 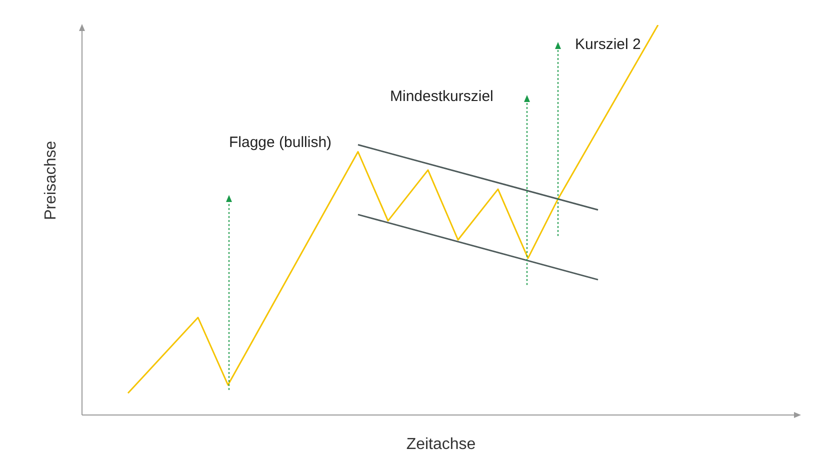 I want to click on annotation: Flagge (bullish), so click(x=280, y=142).